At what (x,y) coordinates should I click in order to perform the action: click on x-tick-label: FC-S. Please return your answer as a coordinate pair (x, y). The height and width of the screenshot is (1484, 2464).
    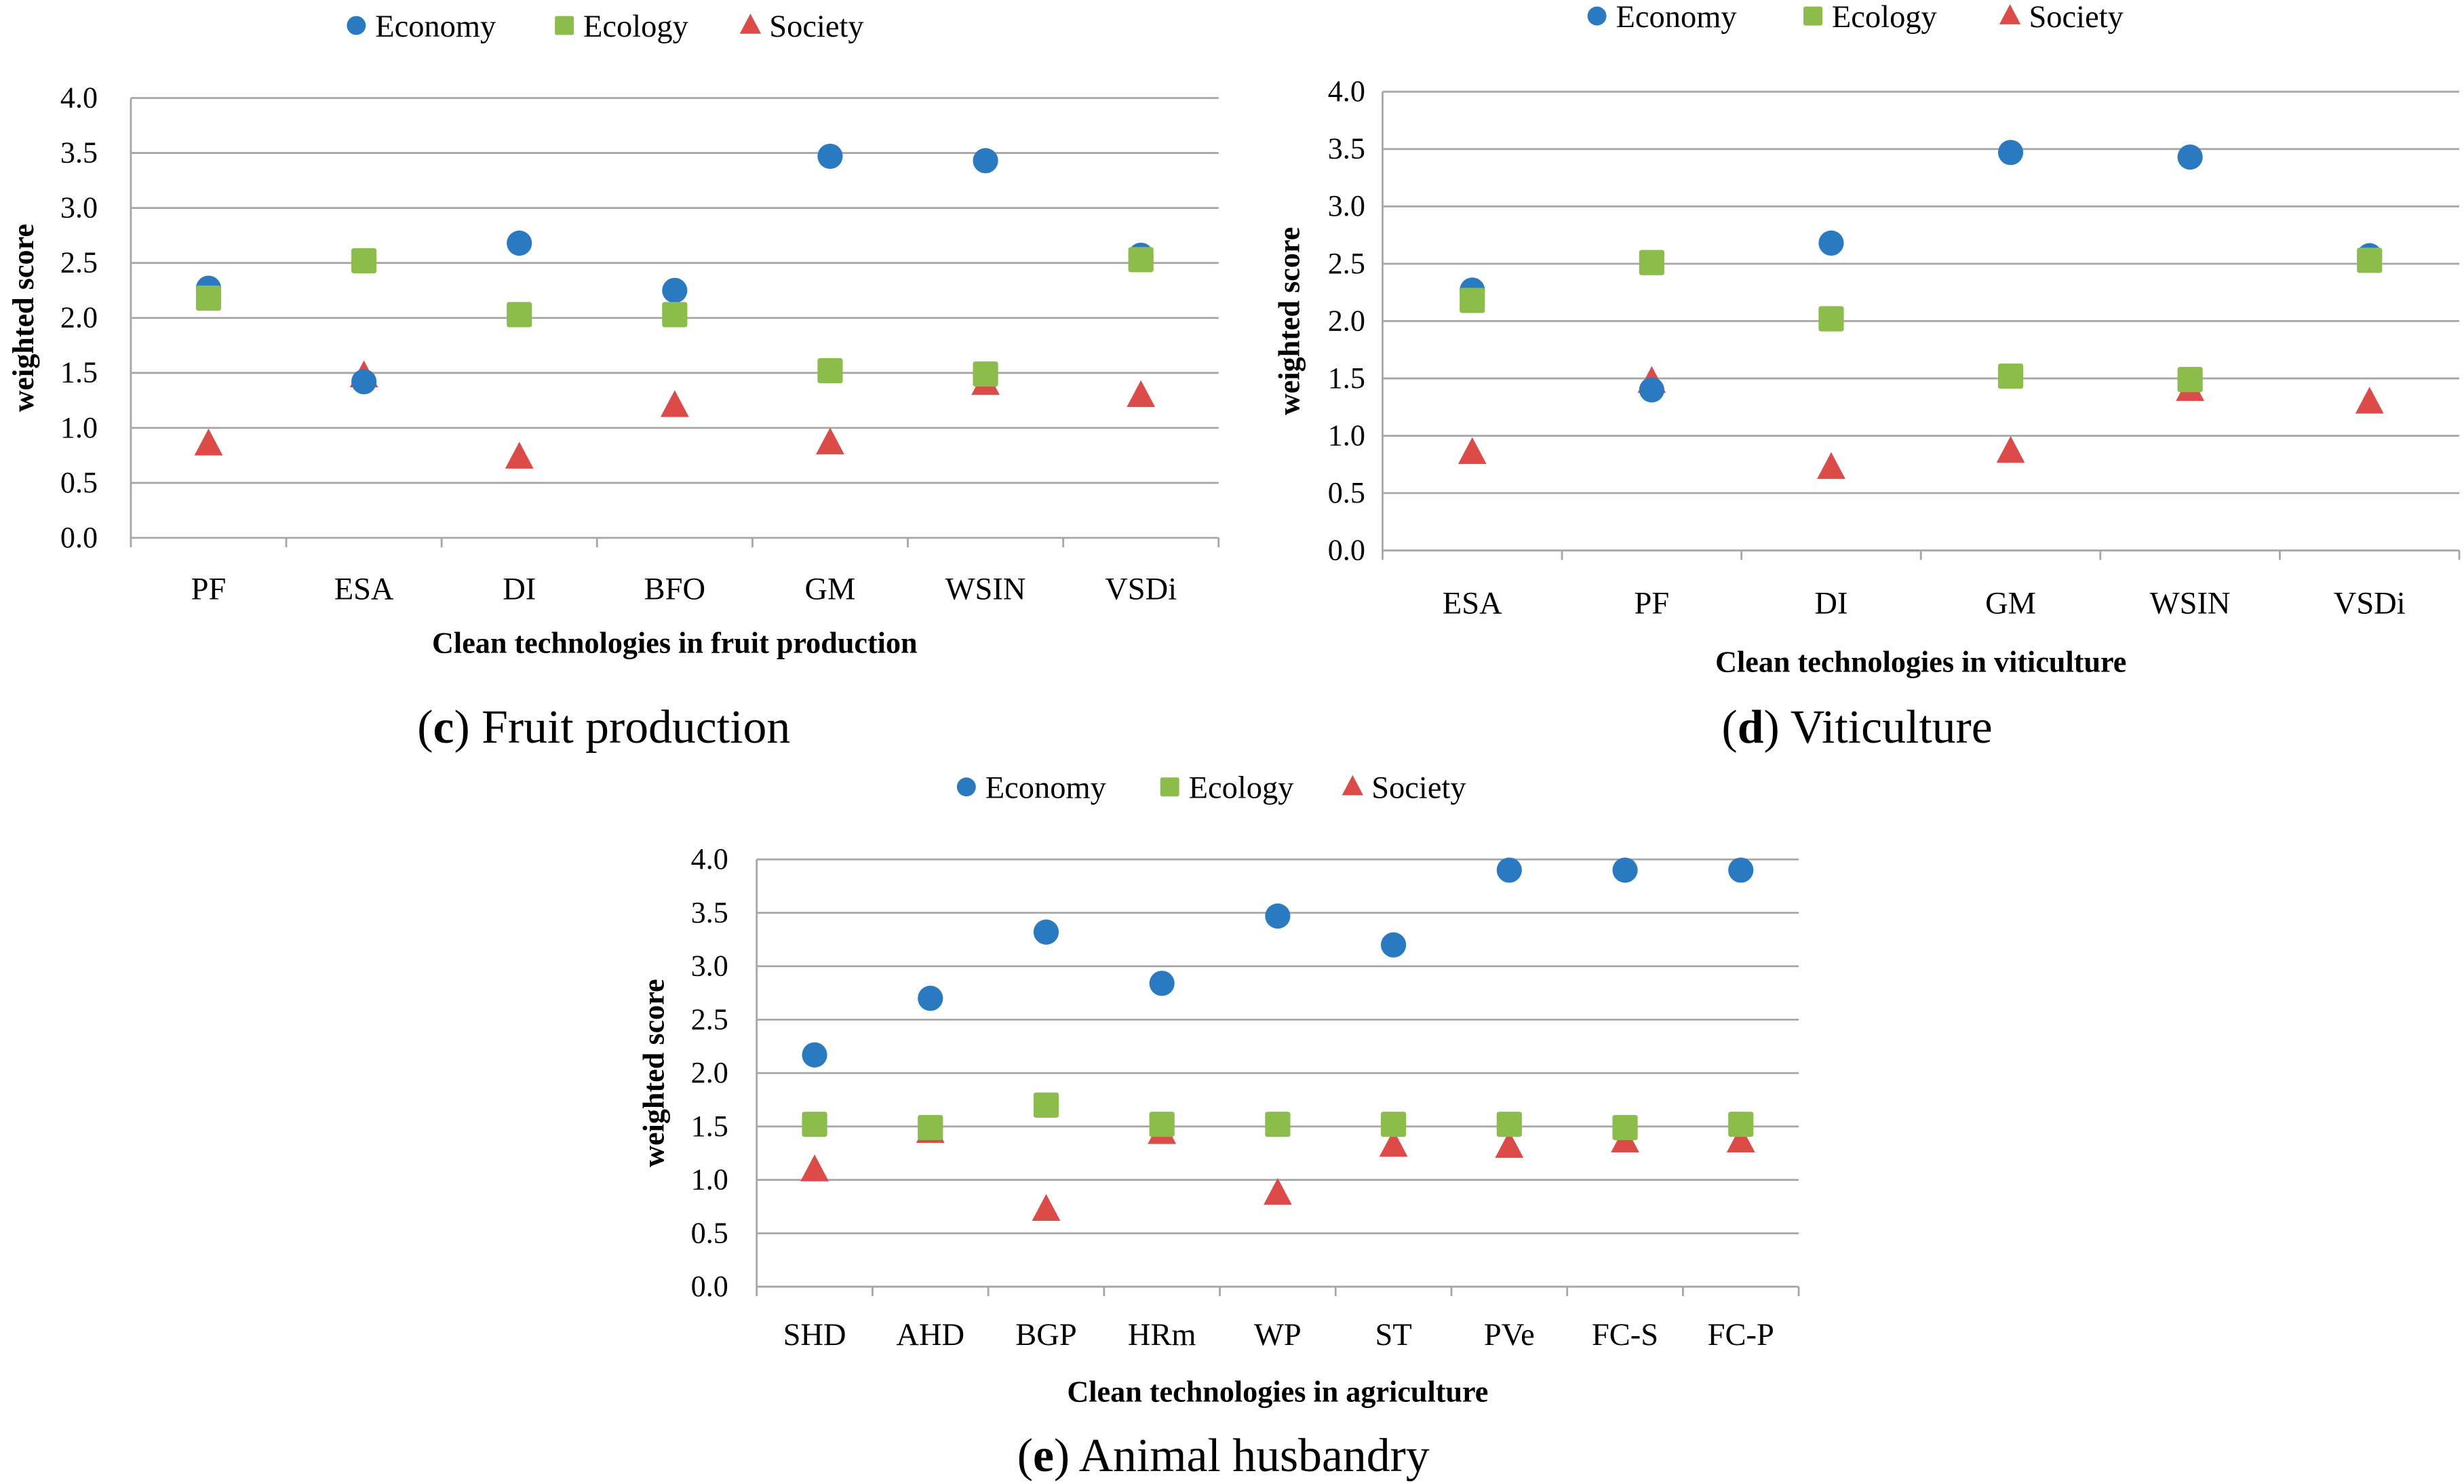
    Looking at the image, I should click on (1625, 1335).